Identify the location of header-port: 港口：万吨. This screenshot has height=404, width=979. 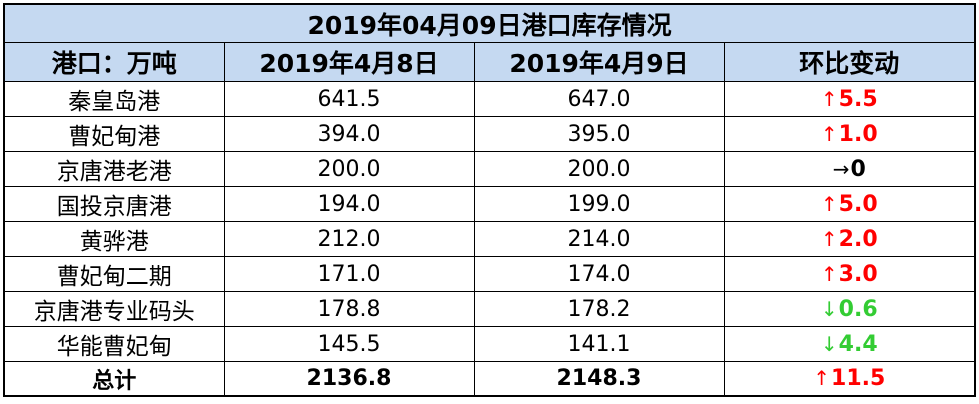
(114, 62).